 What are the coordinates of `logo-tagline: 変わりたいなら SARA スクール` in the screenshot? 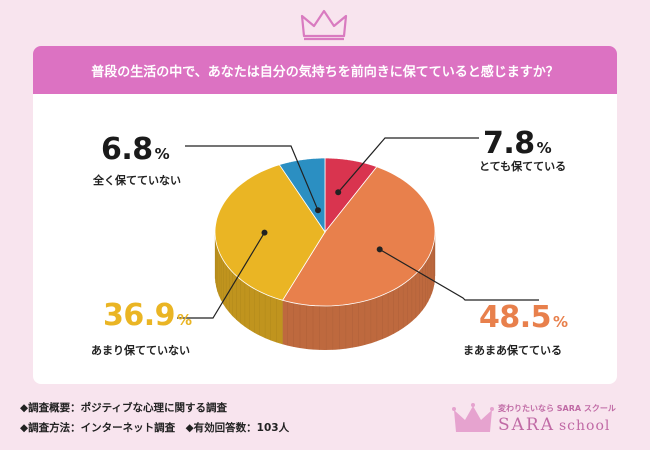 It's located at (557, 408).